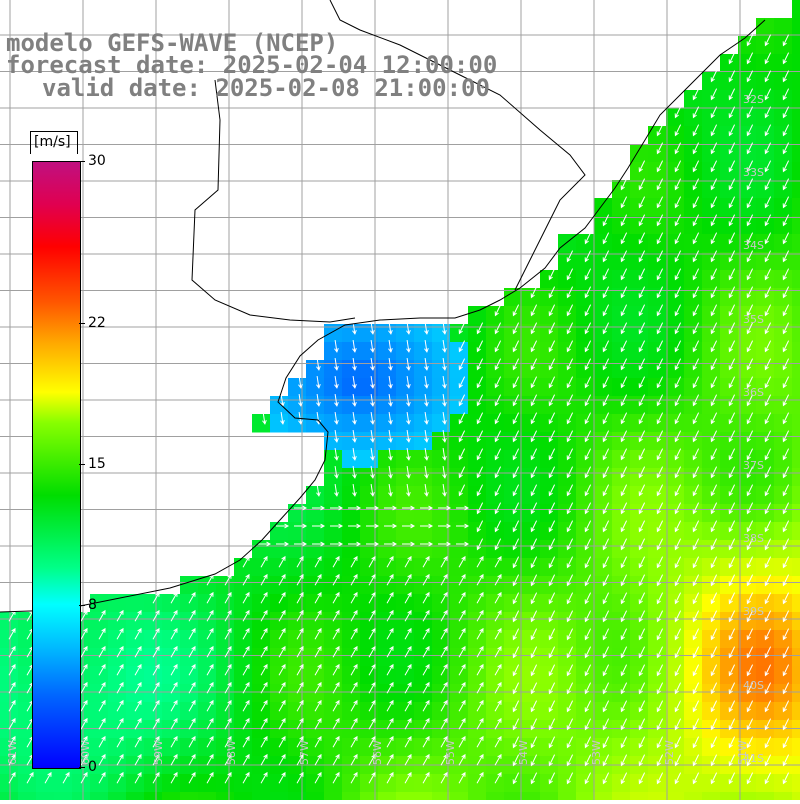 Image resolution: width=800 pixels, height=804 pixels. What do you see at coordinates (753, 319) in the screenshot?
I see `latitude-label: 35S` at bounding box center [753, 319].